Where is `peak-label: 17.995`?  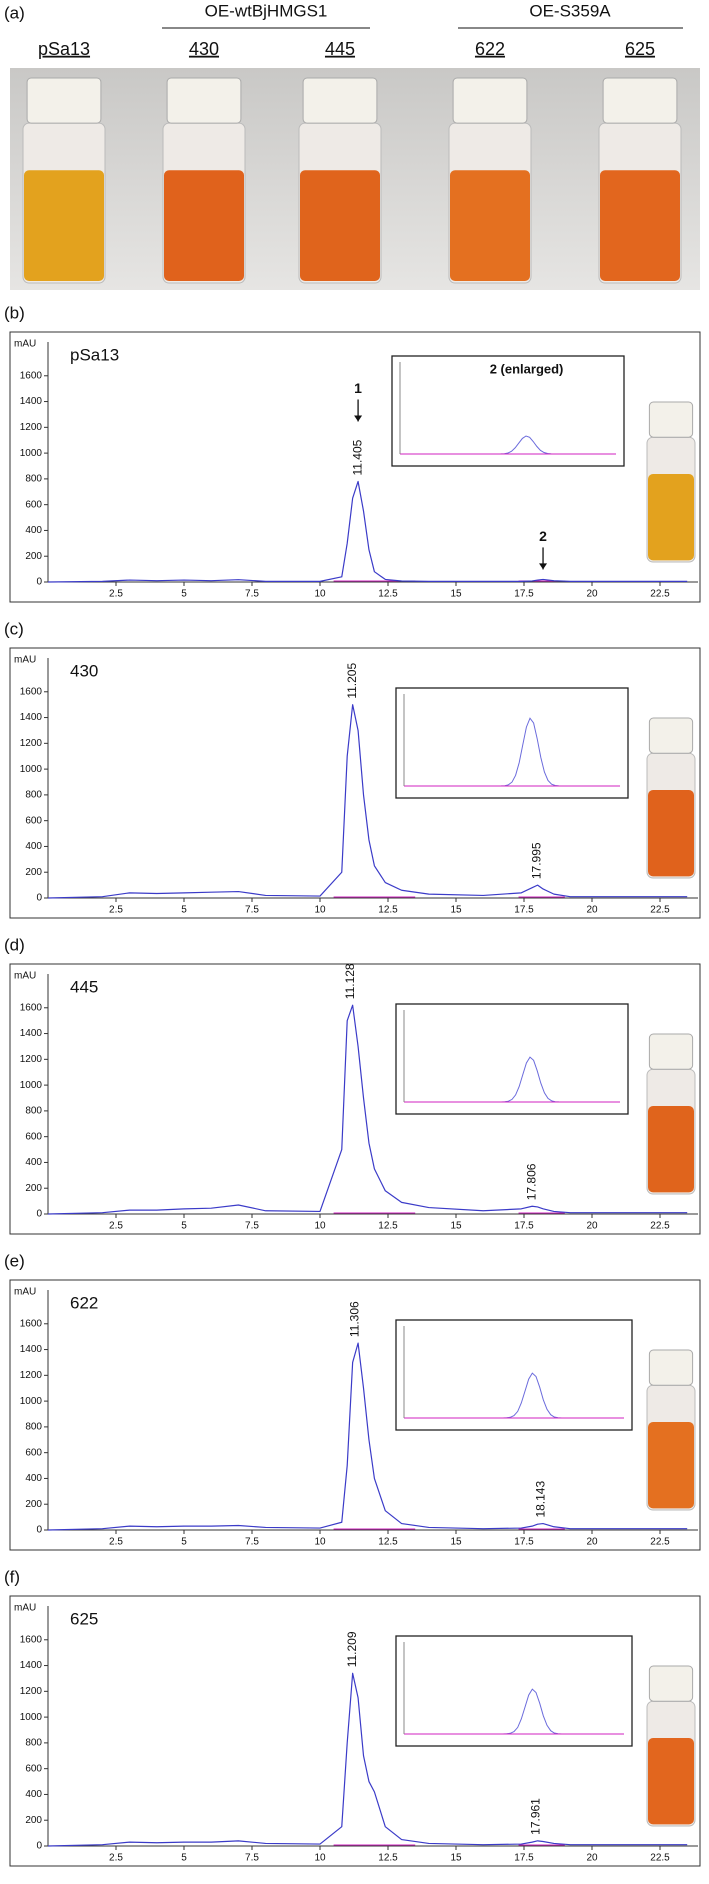 peak-label: 17.995 is located at coordinates (537, 860).